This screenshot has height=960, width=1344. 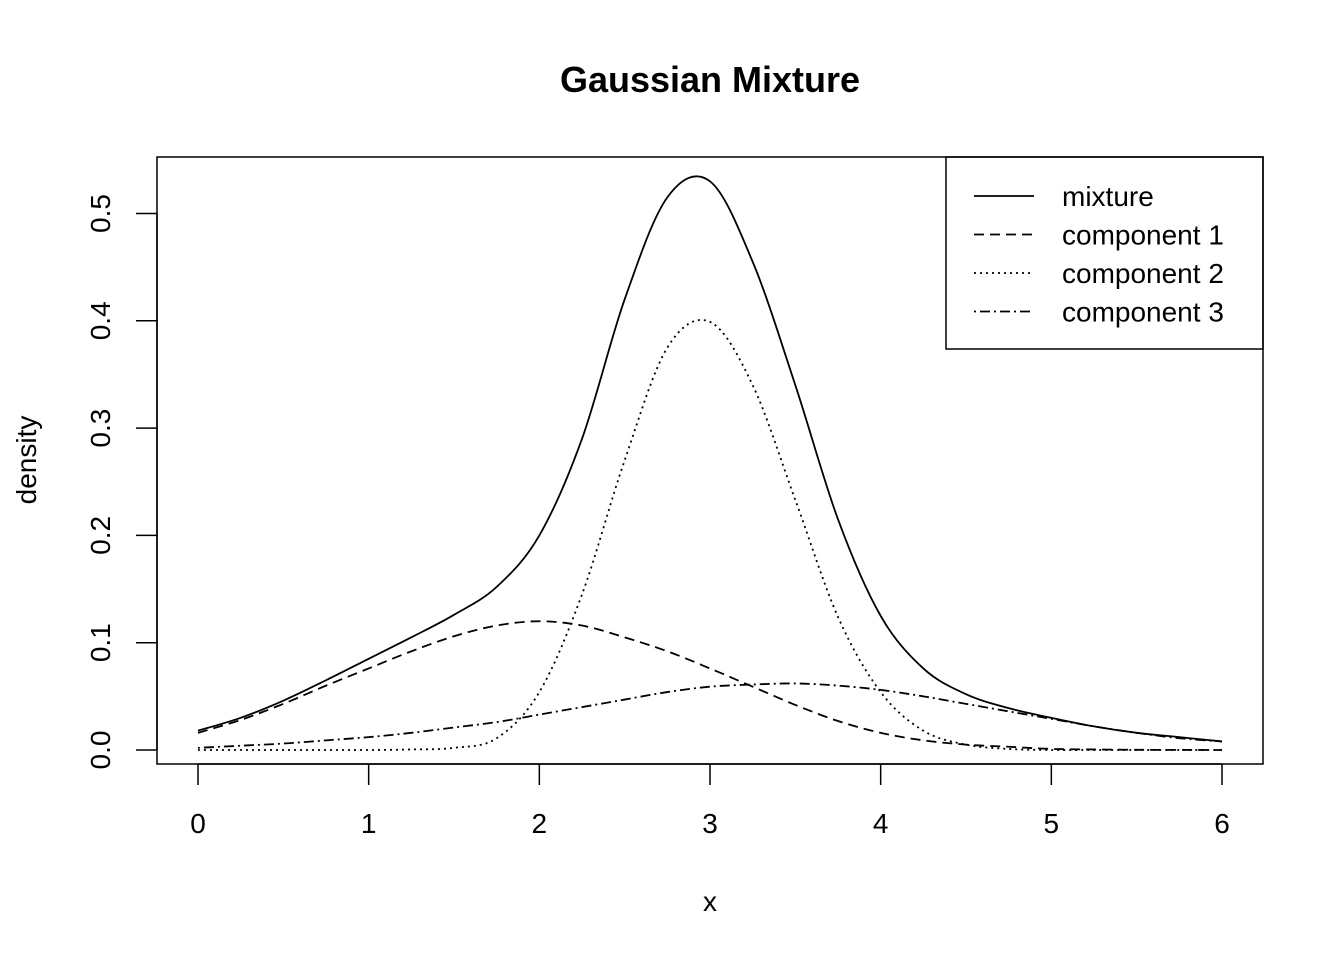 What do you see at coordinates (710, 801) in the screenshot?
I see `x-axis: 0 1 2 3 4 5 6` at bounding box center [710, 801].